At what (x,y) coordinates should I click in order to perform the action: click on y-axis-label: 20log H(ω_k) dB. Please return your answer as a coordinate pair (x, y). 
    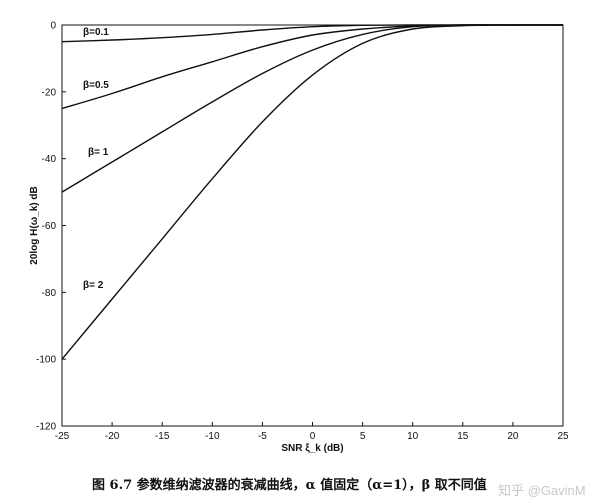
    Looking at the image, I should click on (34, 225).